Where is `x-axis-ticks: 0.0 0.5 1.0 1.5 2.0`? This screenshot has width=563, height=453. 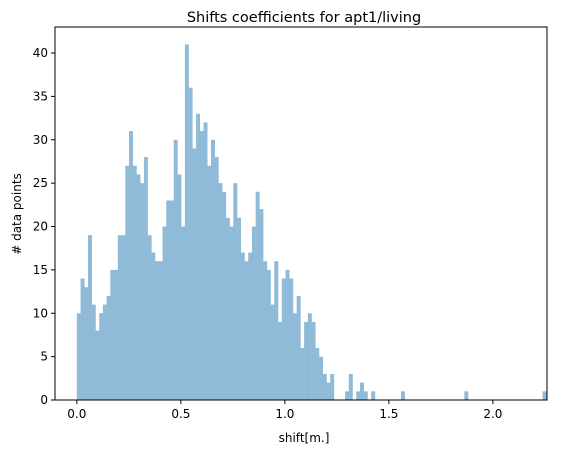
x-axis-ticks: 0.0 0.5 1.0 1.5 2.0 is located at coordinates (284, 410).